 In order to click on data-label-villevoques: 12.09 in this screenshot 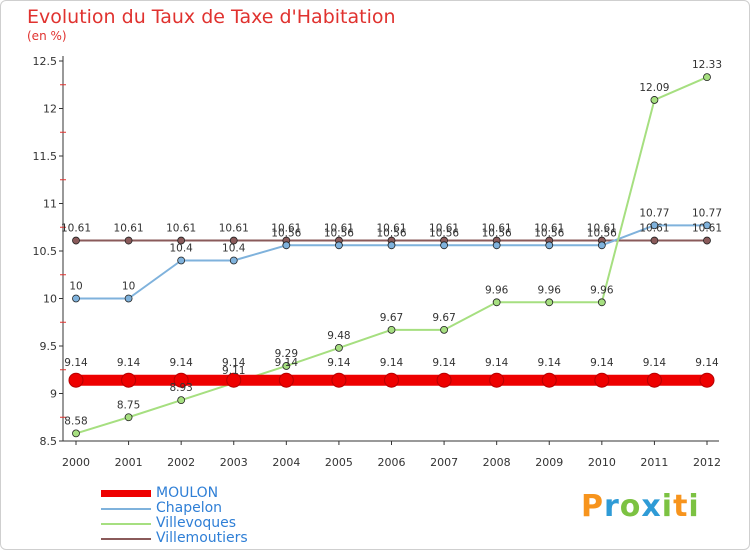, I will do `click(654, 88)`.